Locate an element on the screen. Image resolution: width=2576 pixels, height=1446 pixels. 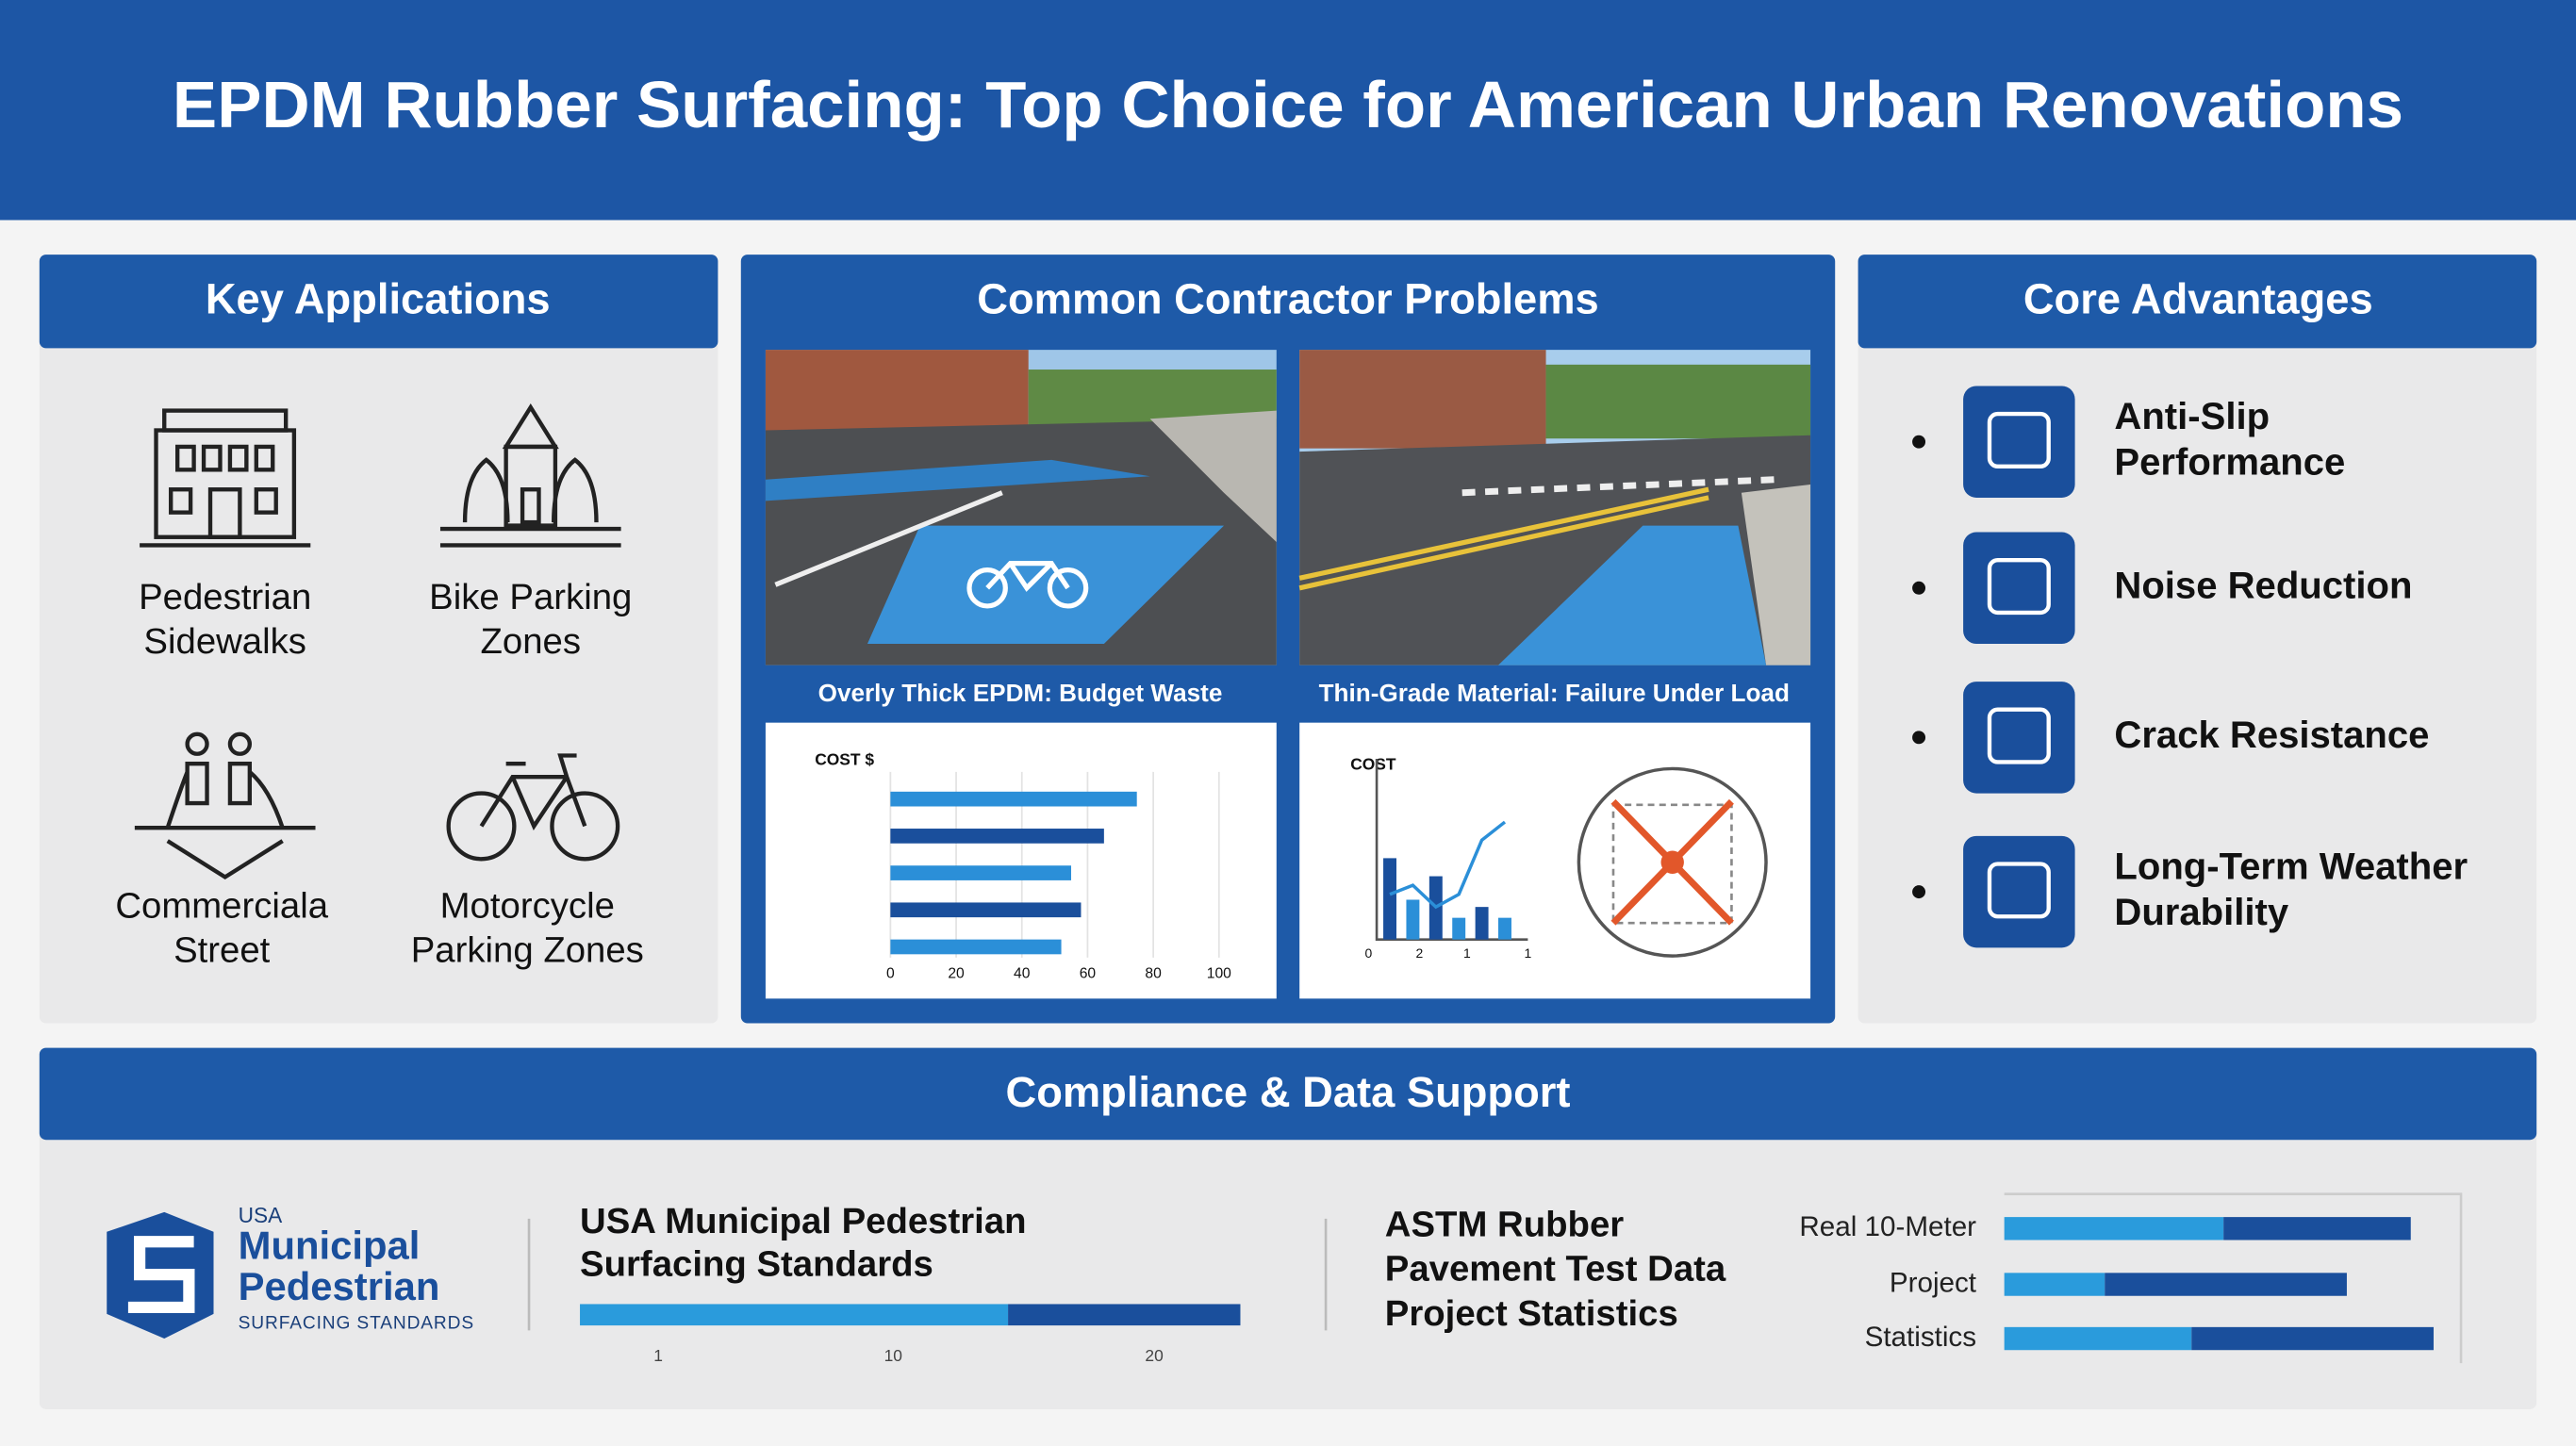
square is located at coordinates (1672, 864).